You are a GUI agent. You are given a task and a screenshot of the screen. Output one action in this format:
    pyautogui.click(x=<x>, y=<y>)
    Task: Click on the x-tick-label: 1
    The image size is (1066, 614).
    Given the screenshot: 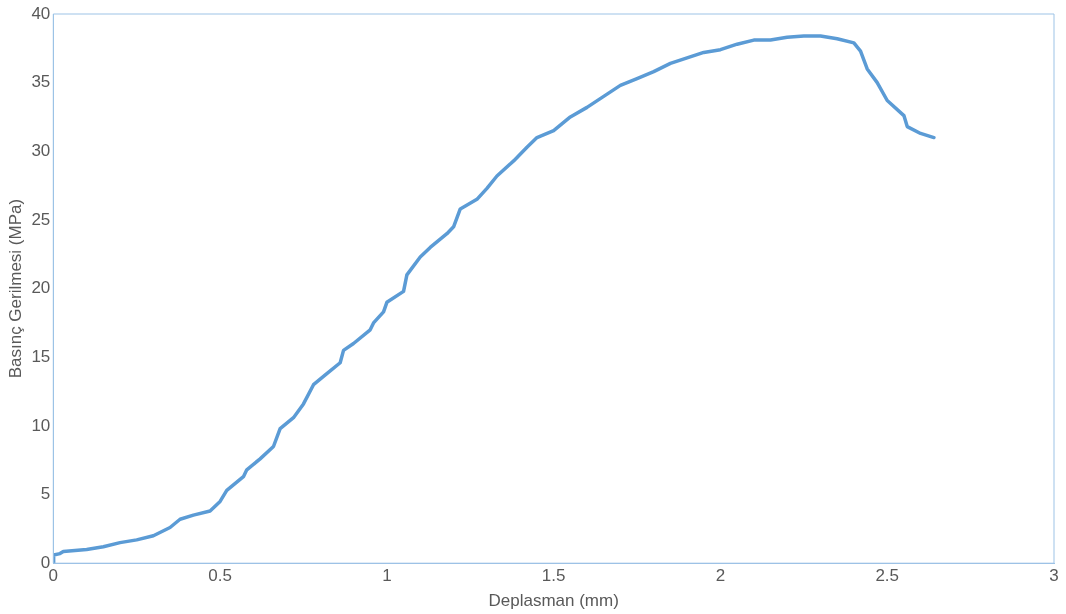 What is the action you would take?
    pyautogui.click(x=387, y=576)
    